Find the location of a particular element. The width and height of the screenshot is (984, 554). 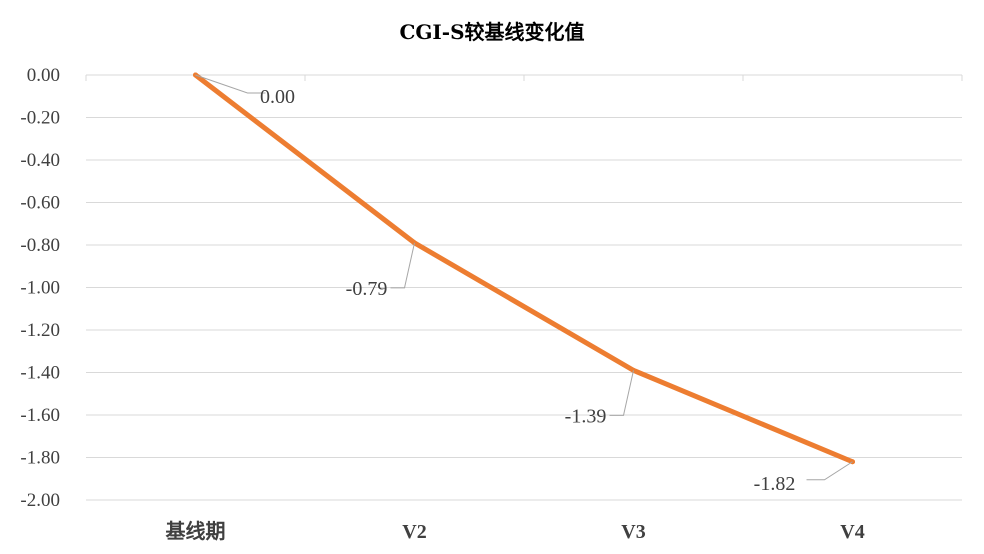

data-label: -1.39 is located at coordinates (586, 416).